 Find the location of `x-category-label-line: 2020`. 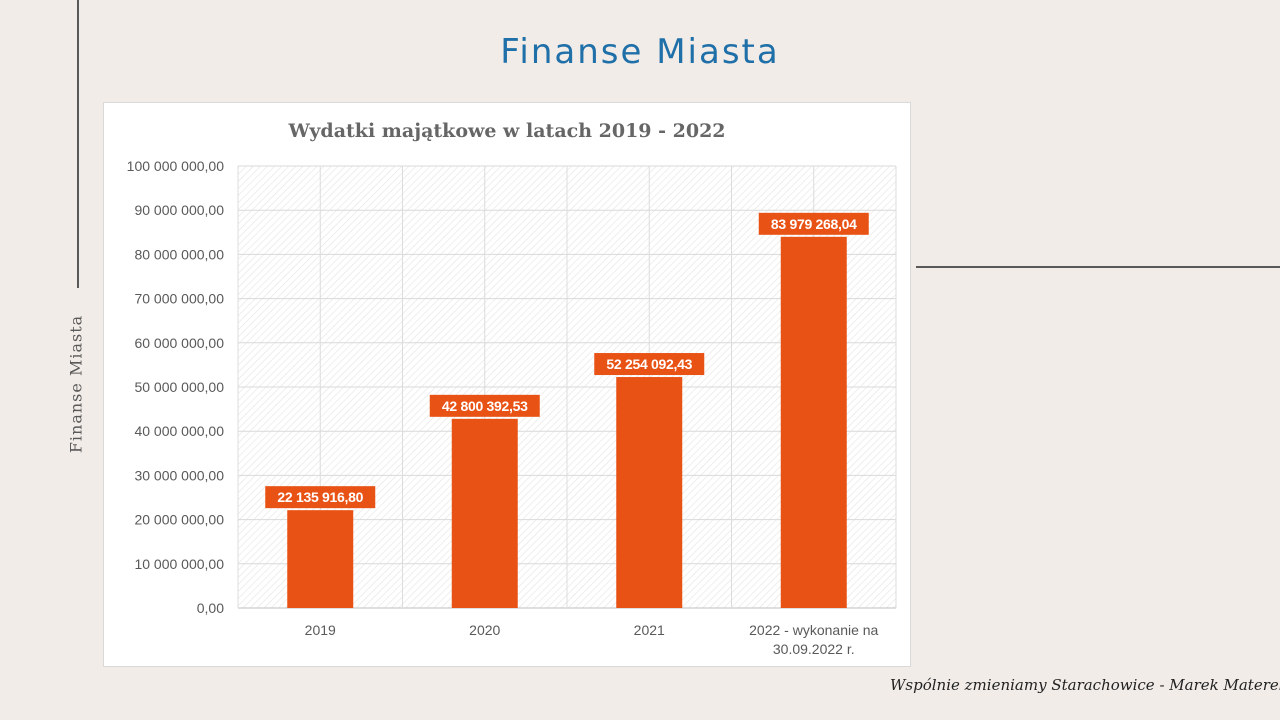

x-category-label-line: 2020 is located at coordinates (484, 630).